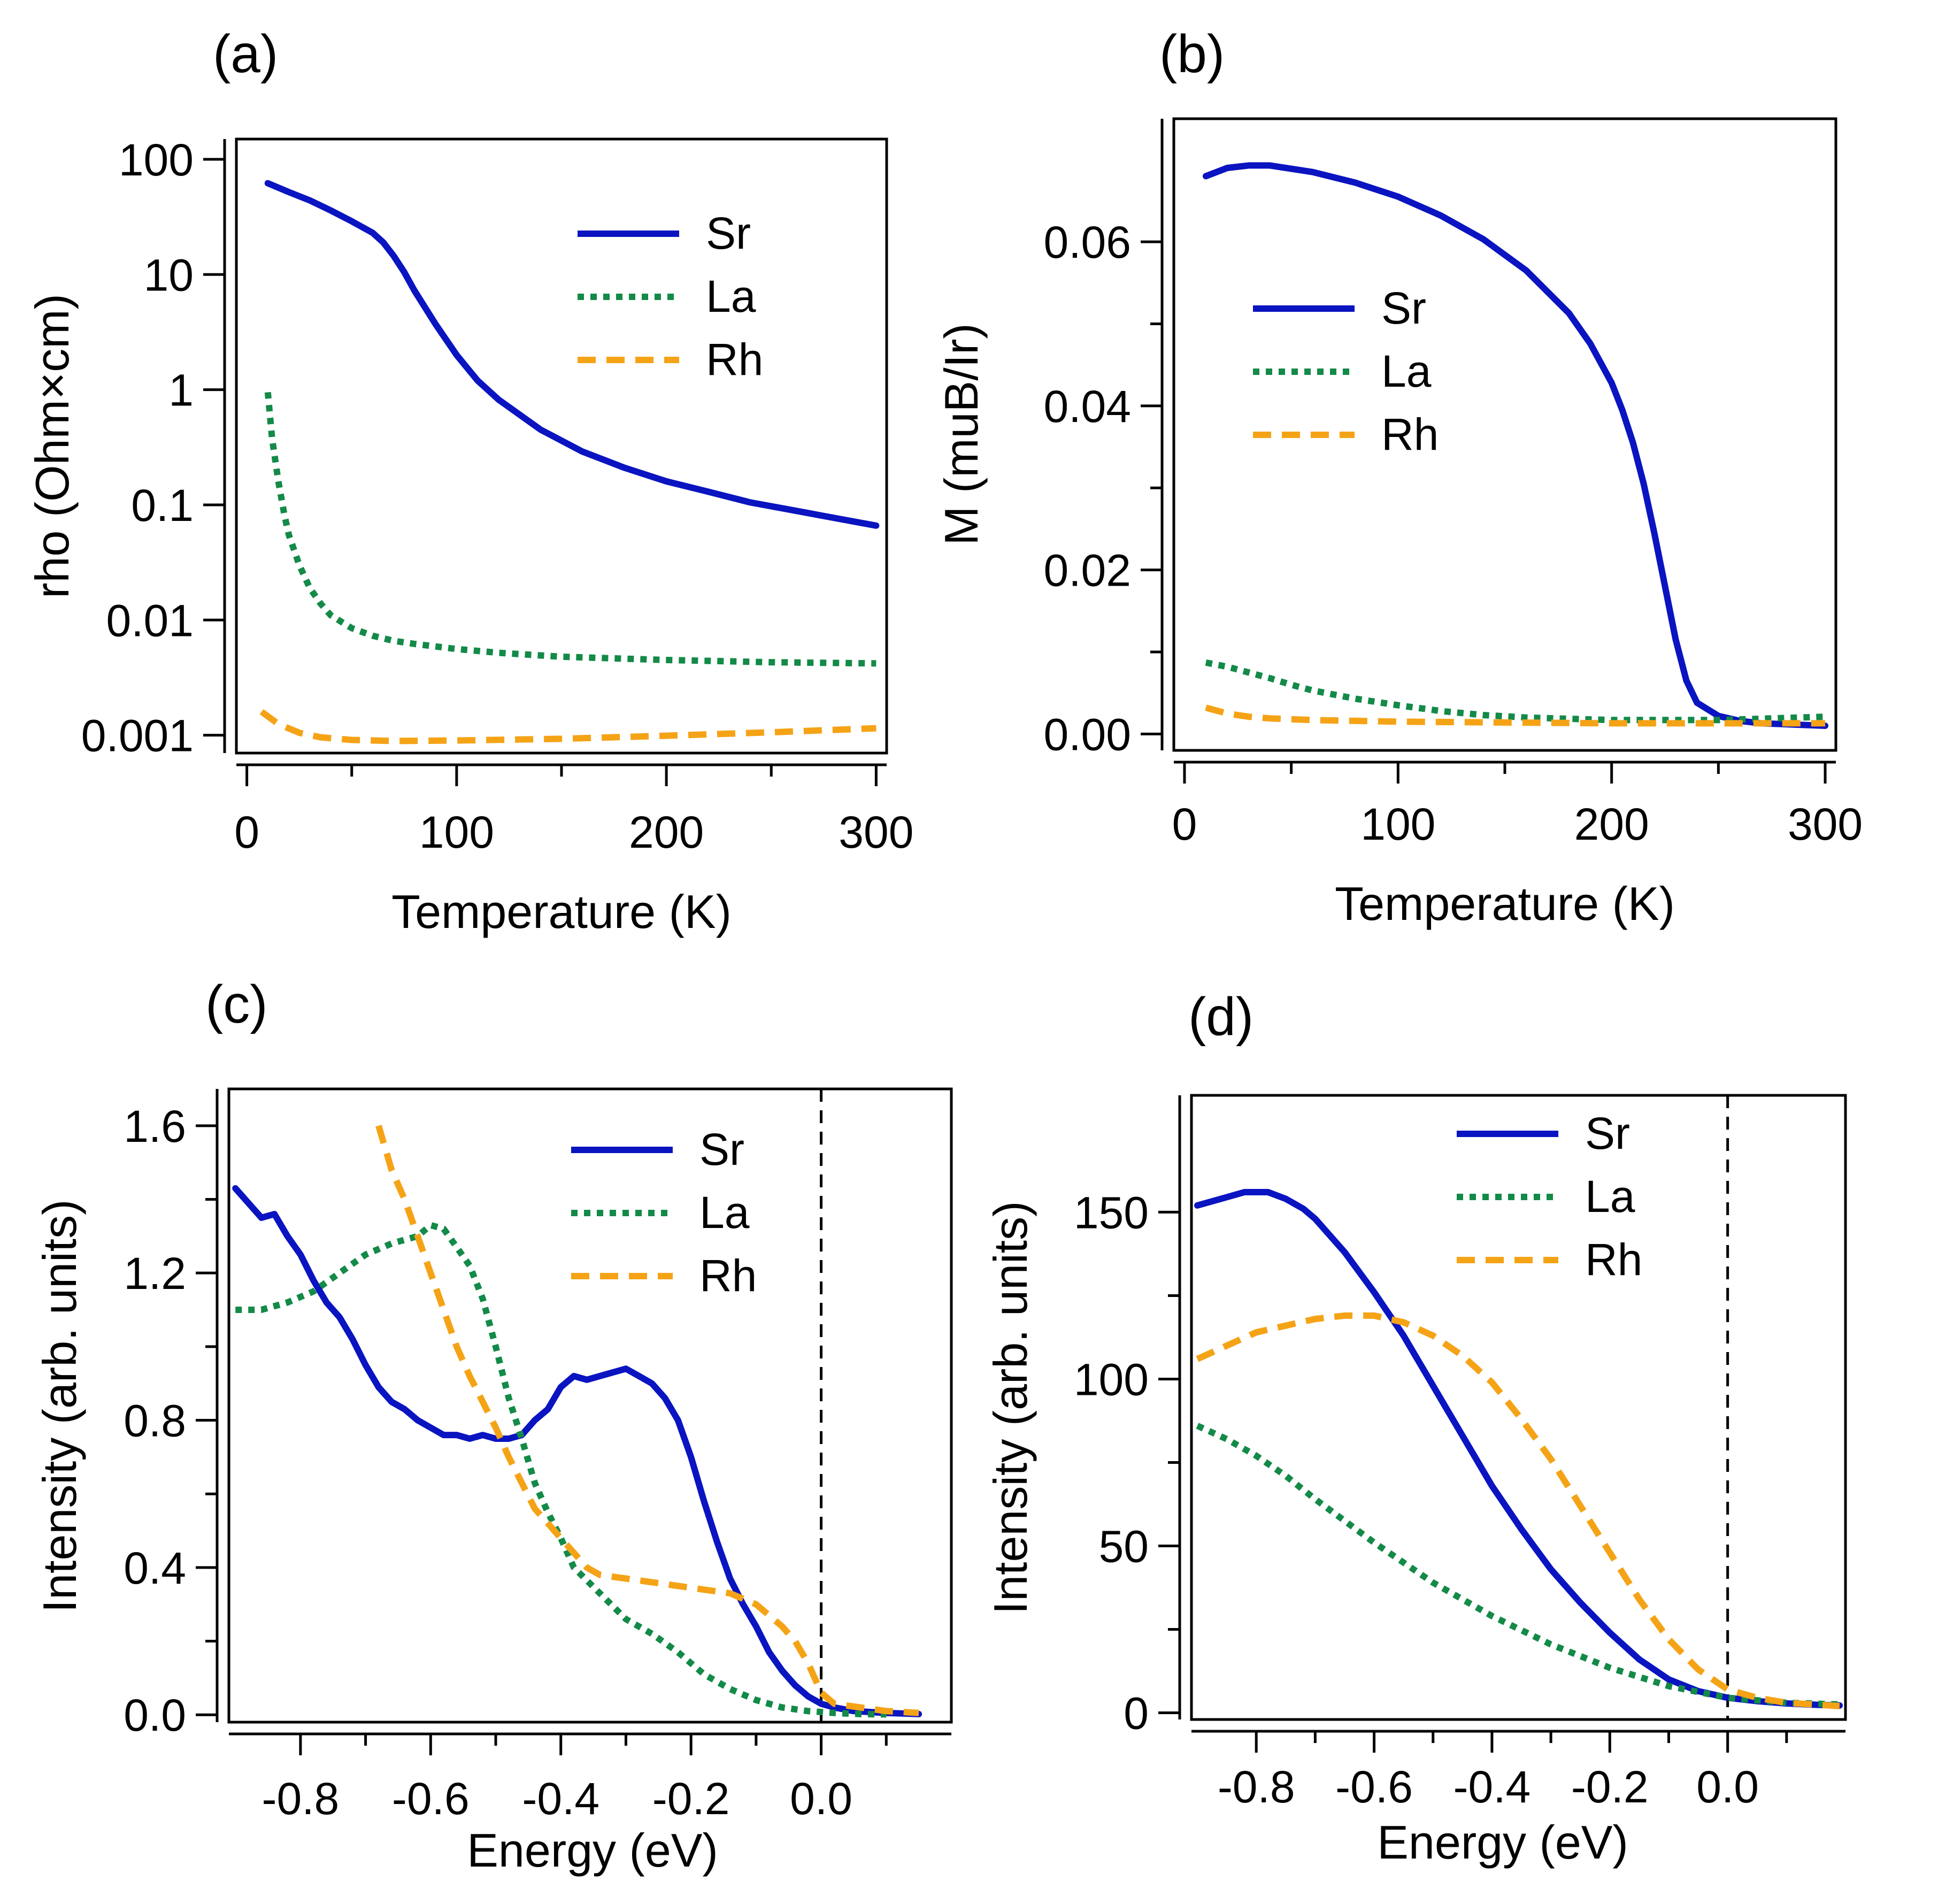 This screenshot has width=1938, height=1904. Describe the element at coordinates (962, 434) in the screenshot. I see `y-axis-title: M (muB/Ir)` at that location.